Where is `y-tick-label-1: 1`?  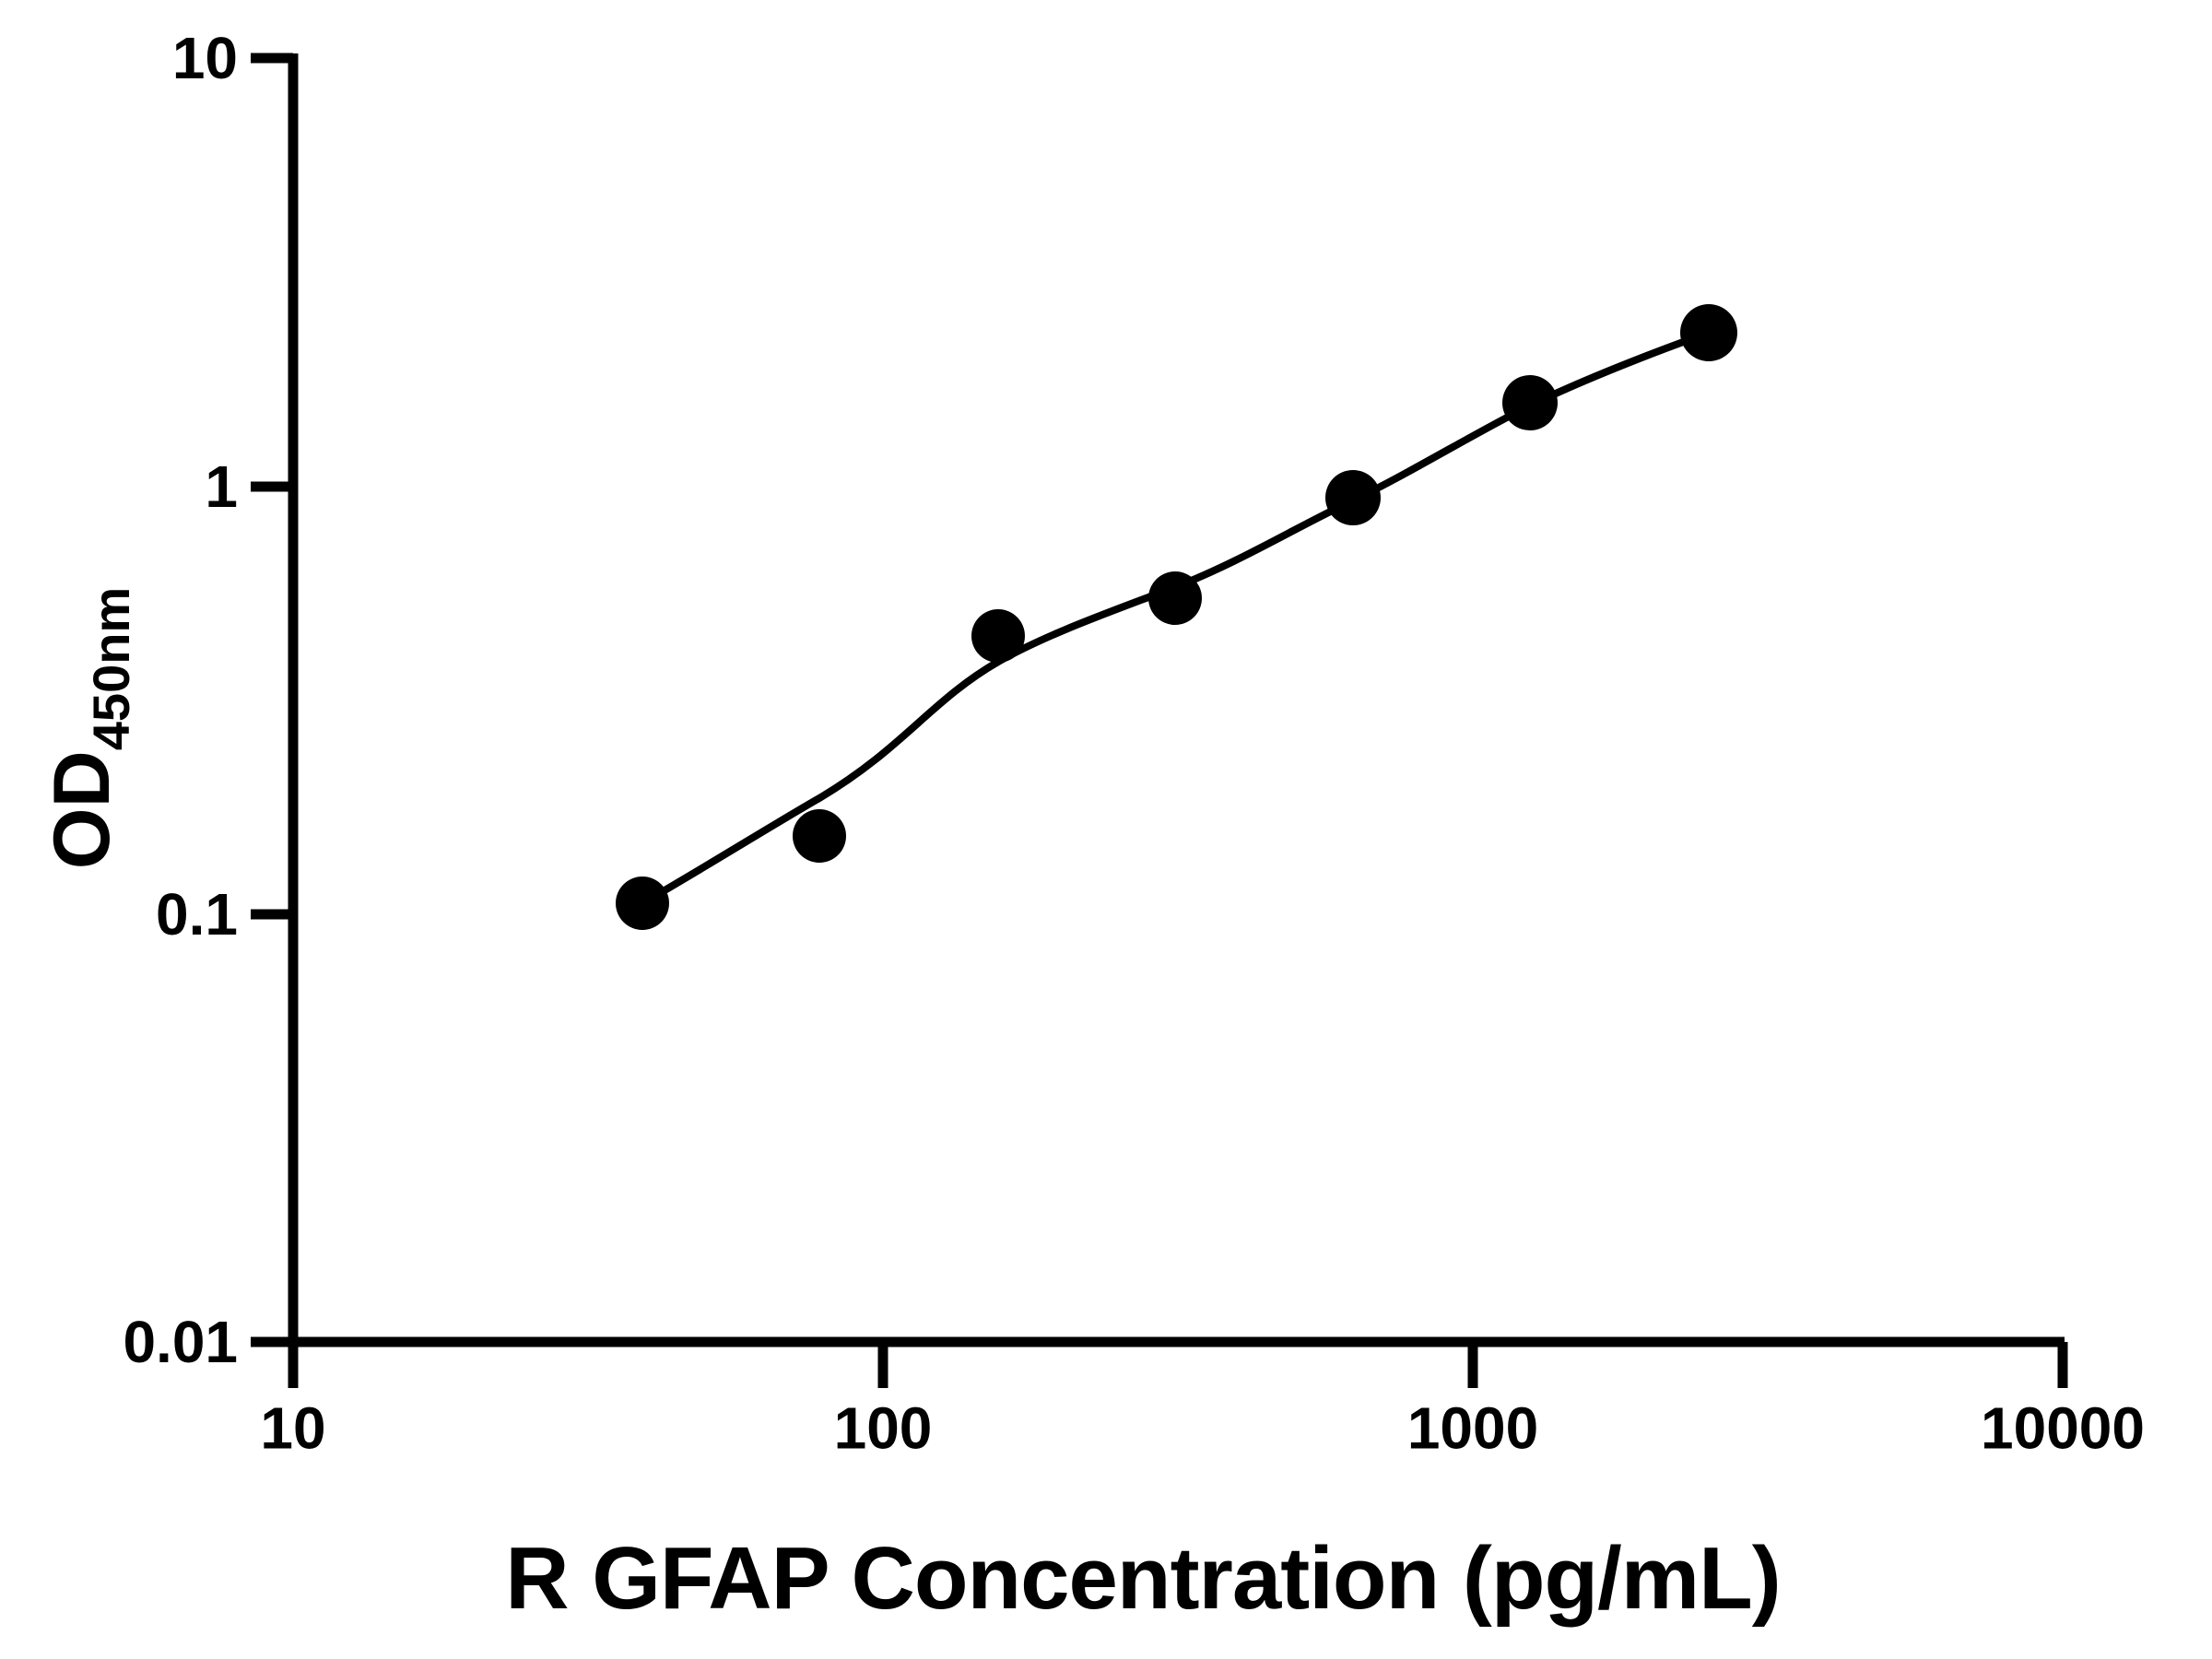
y-tick-label-1: 1 is located at coordinates (221, 486).